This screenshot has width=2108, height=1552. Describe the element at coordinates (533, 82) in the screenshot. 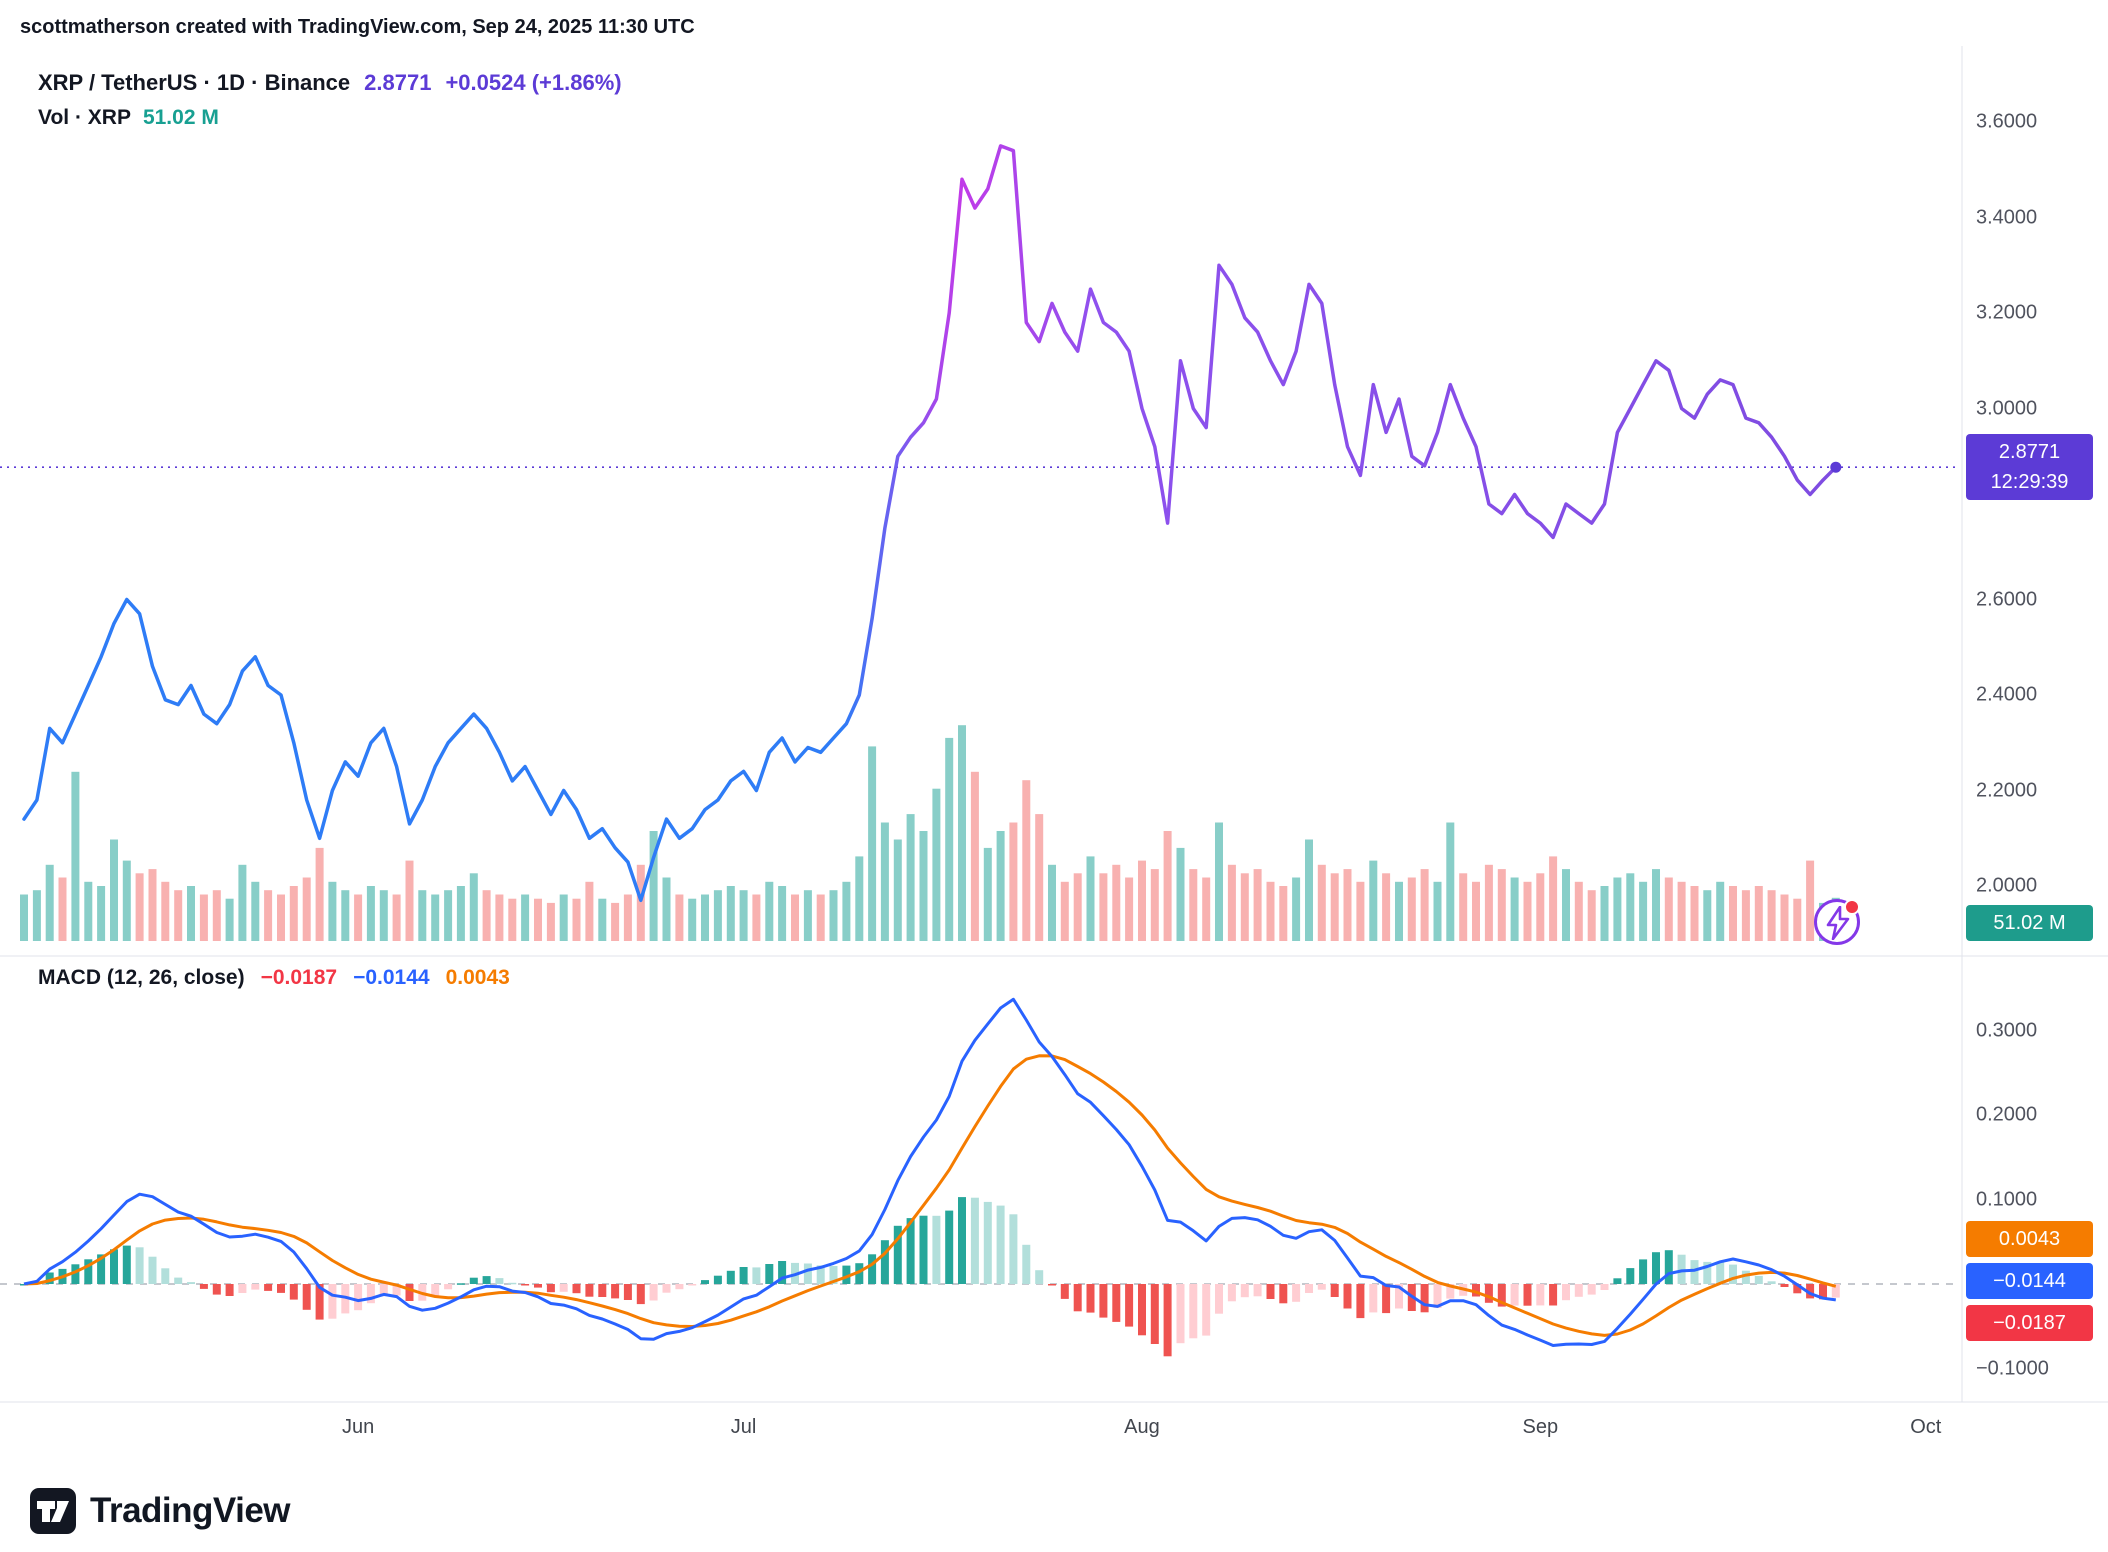

I see `header-change: +0.0524 (+1.86%)` at that location.